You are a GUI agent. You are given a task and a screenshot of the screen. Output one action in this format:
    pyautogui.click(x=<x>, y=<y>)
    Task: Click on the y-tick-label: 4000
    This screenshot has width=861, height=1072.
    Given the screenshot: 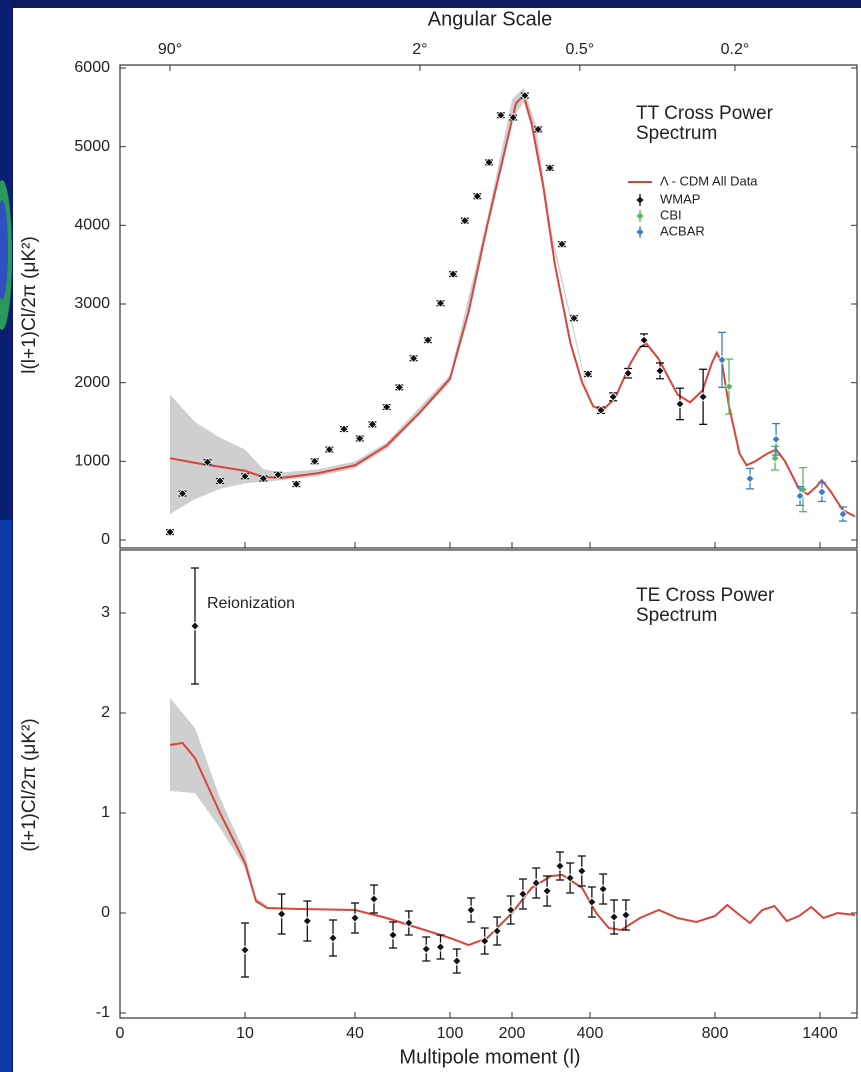 What is the action you would take?
    pyautogui.click(x=92, y=225)
    